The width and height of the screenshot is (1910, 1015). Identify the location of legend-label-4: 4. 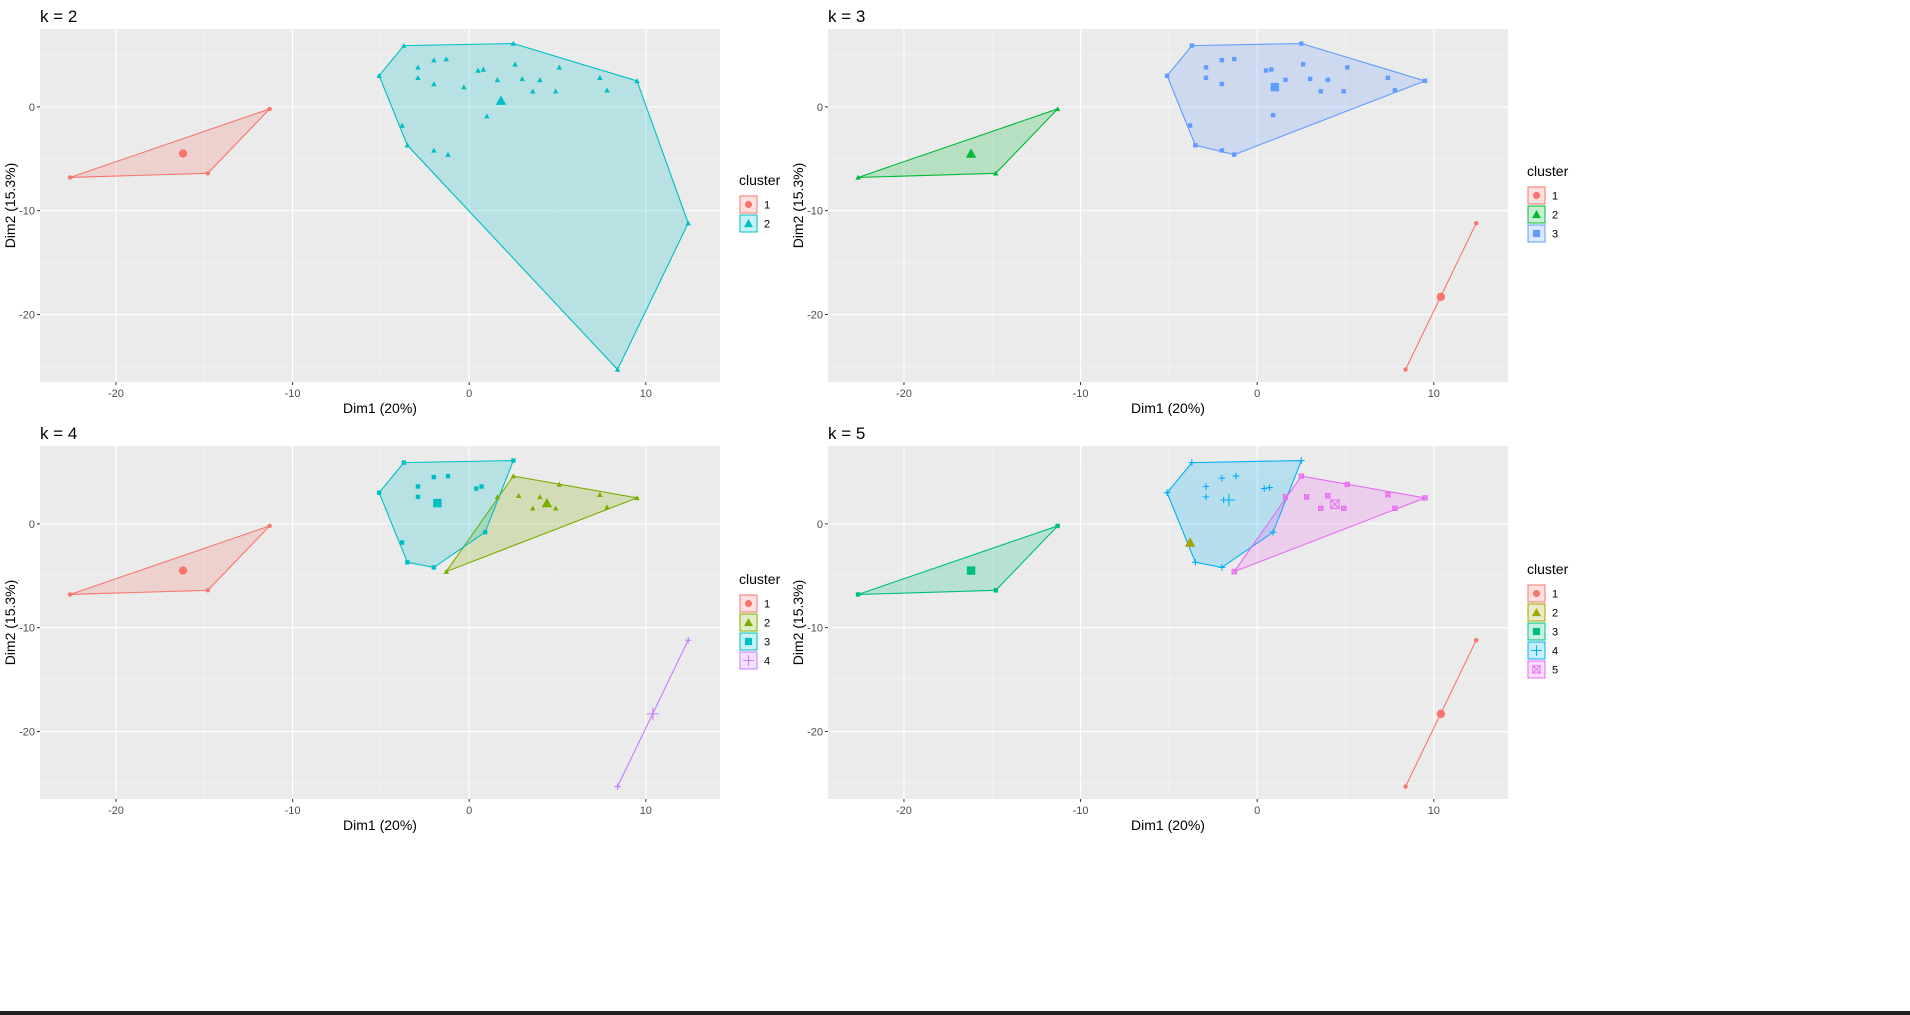
(767, 662).